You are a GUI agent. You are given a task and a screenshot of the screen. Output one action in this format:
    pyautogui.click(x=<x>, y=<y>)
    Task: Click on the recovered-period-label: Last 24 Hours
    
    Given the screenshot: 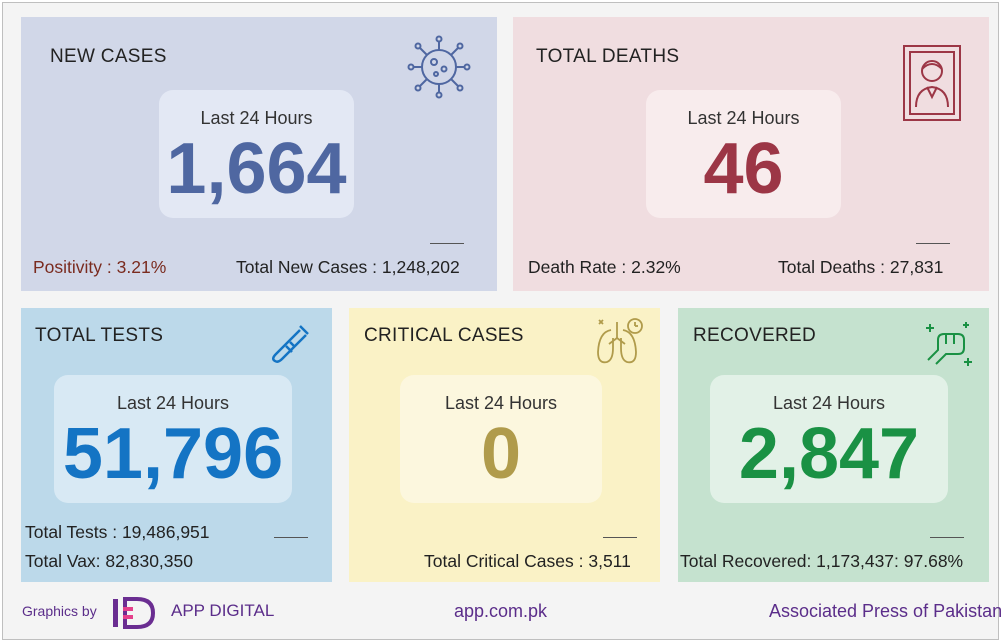 What is the action you would take?
    pyautogui.click(x=829, y=403)
    